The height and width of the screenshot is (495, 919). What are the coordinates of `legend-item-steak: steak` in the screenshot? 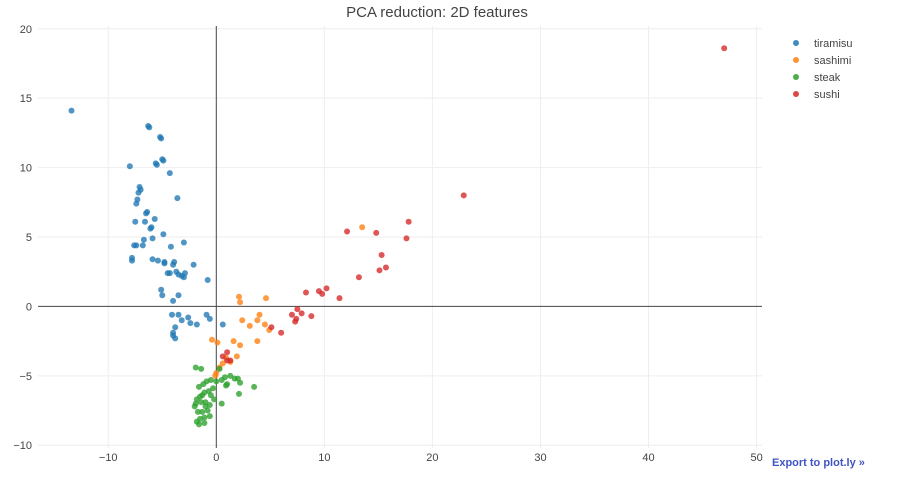 It's located at (817, 78).